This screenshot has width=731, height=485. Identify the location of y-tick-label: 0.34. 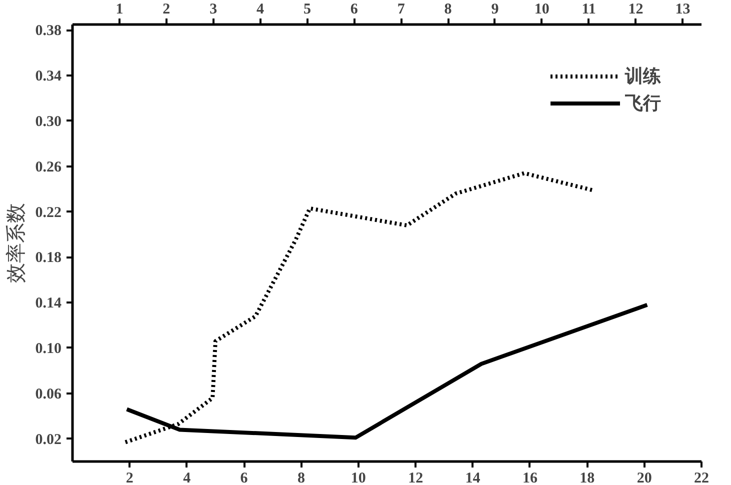
(48, 76).